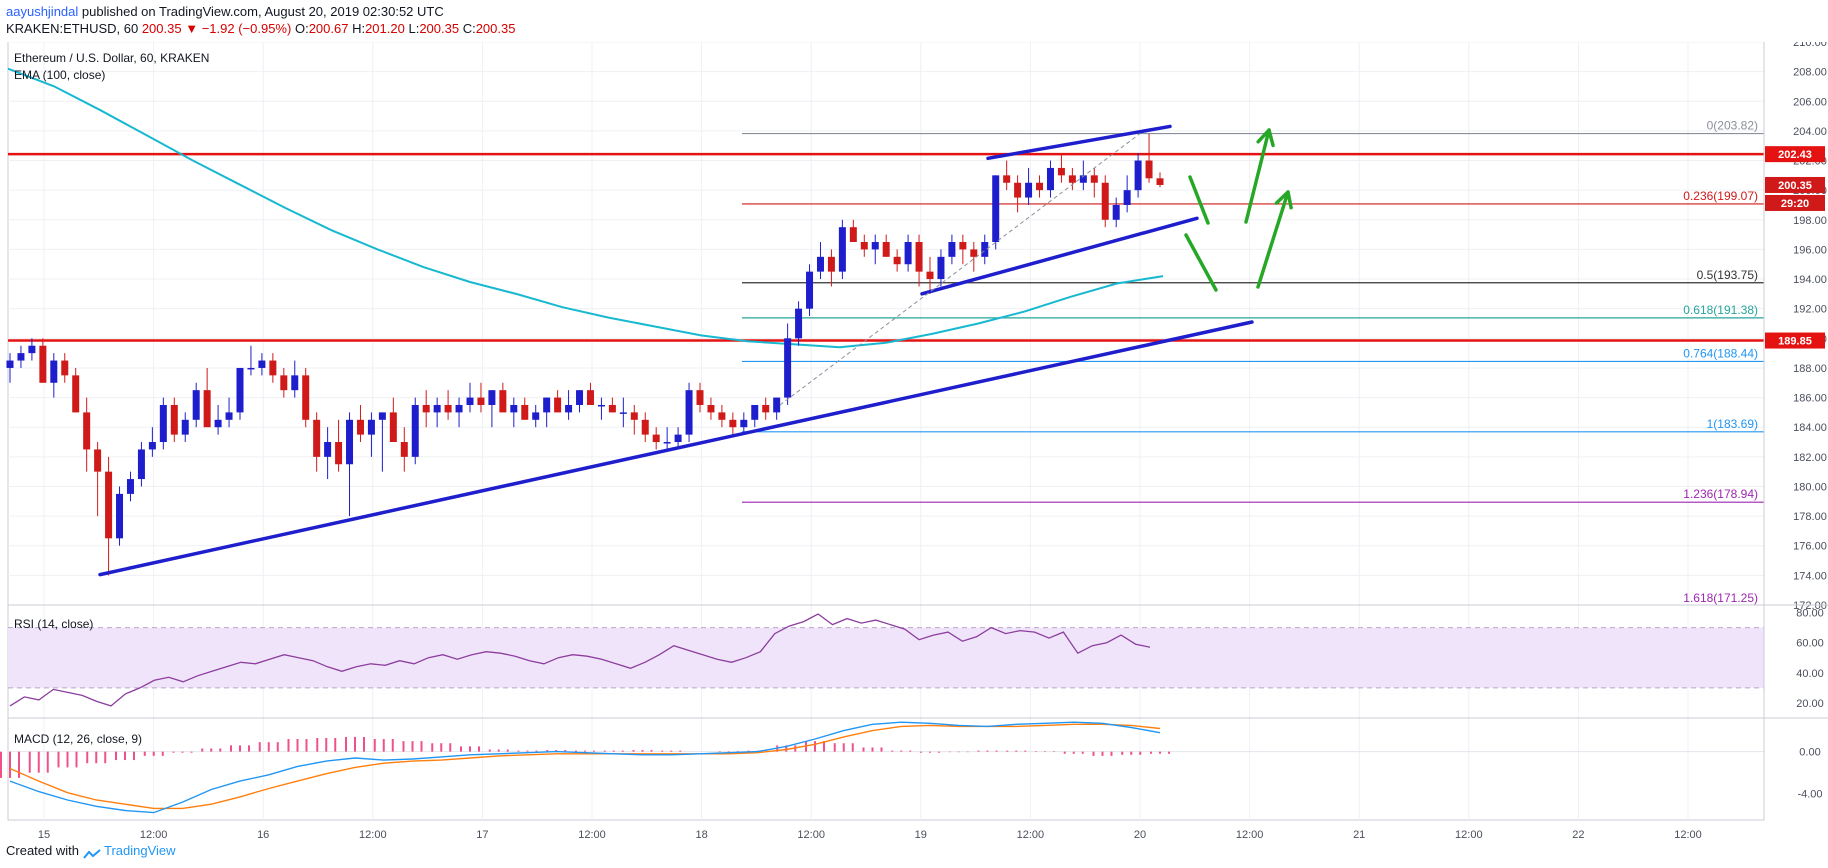  What do you see at coordinates (1059, 256) in the screenshot?
I see `trend-line` at bounding box center [1059, 256].